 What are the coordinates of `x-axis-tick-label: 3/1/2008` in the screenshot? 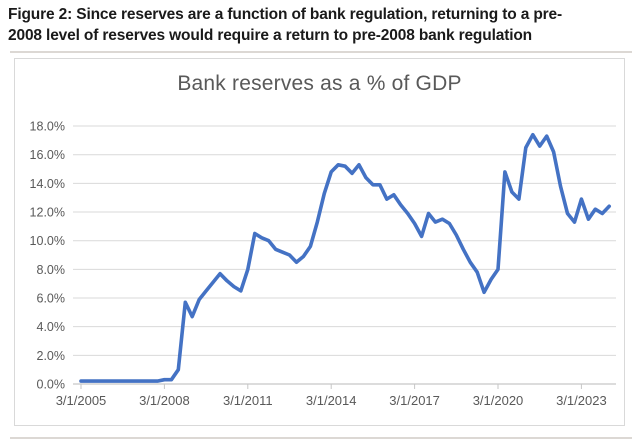 It's located at (164, 400).